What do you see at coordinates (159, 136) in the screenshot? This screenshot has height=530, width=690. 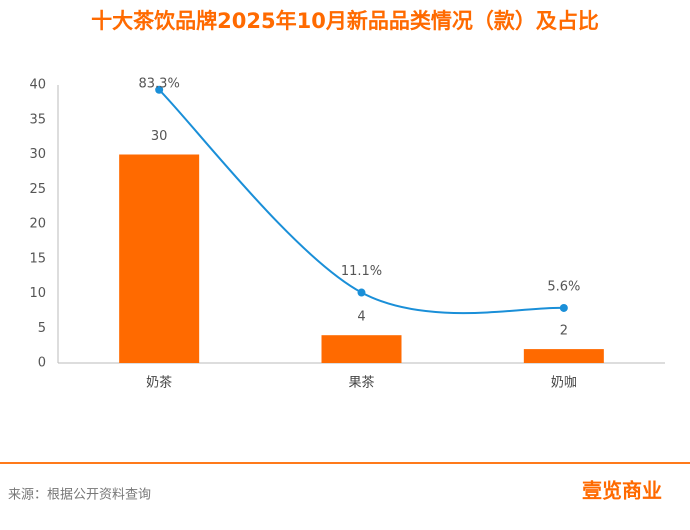 I see `bar-label: 30` at bounding box center [159, 136].